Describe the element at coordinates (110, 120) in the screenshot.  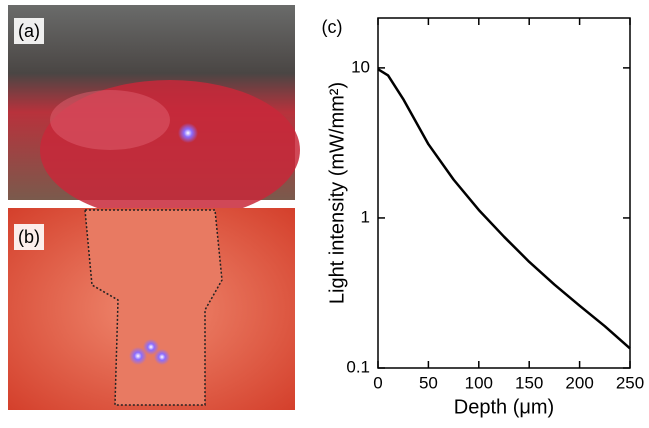
I see `highlight` at that location.